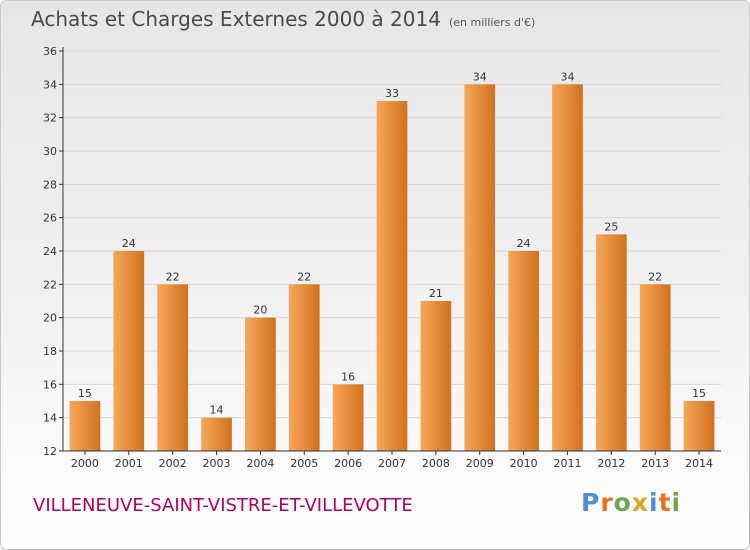 This screenshot has width=750, height=550. I want to click on title-text: Achats et Charges Externes 2000 à 2014, so click(236, 19).